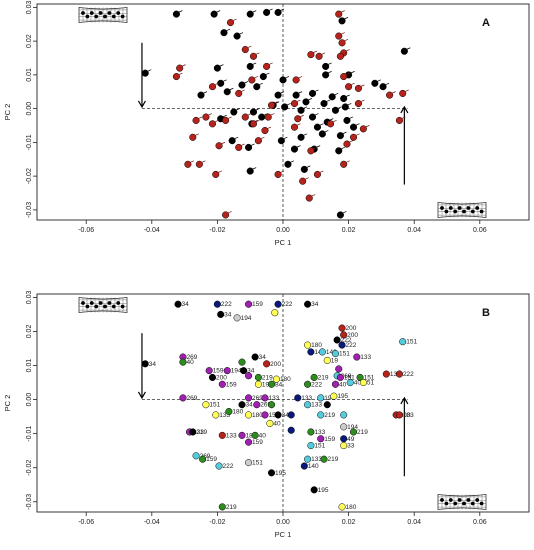  Describe the element at coordinates (29, 210) in the screenshot. I see `y-tick-label: -0.03` at that location.